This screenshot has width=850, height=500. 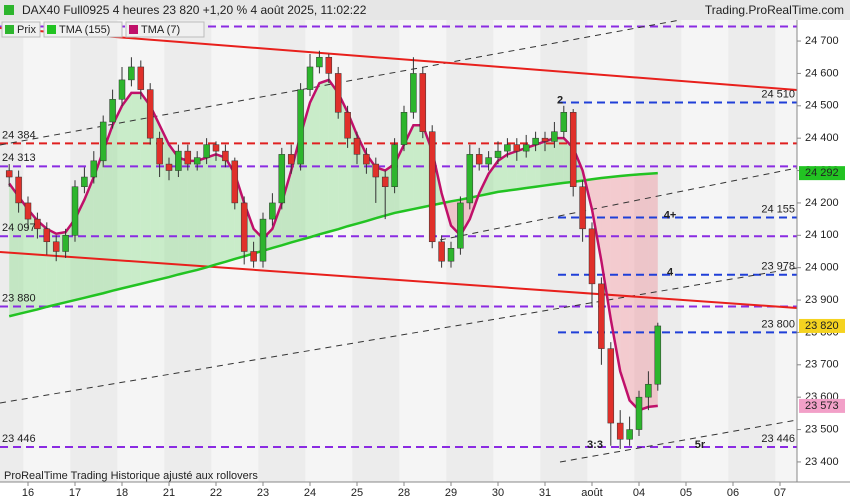 What do you see at coordinates (686, 493) in the screenshot?
I see `x-tick-label: 05` at bounding box center [686, 493].